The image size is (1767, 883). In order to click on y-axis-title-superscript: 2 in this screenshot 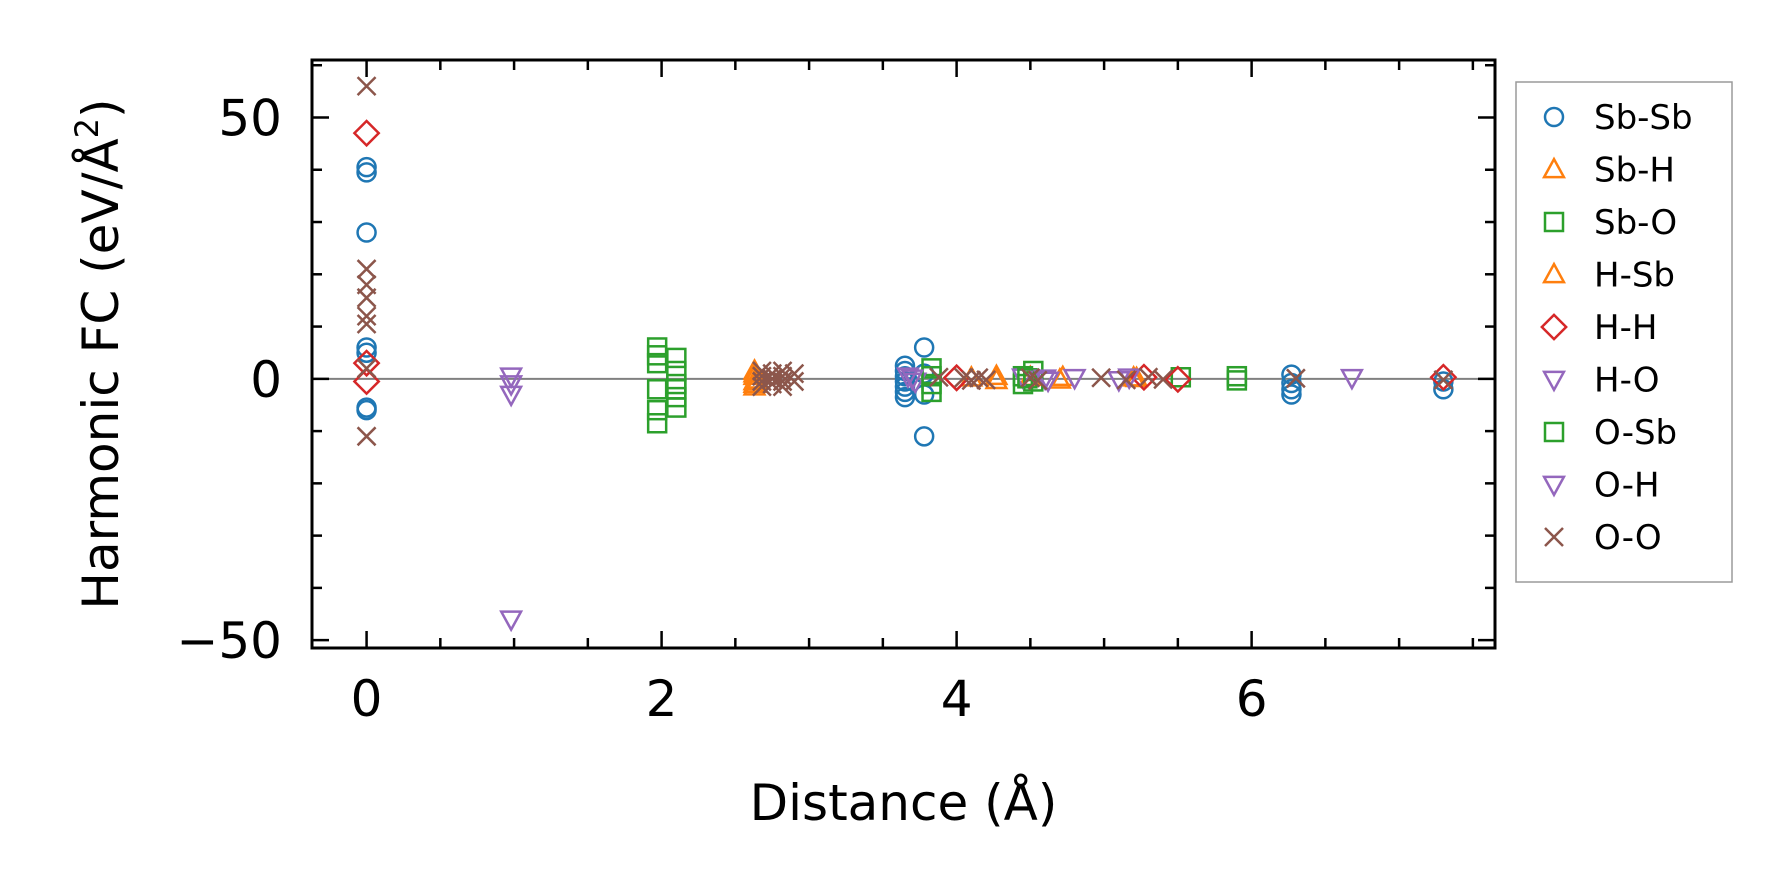, I will do `click(87, 128)`.